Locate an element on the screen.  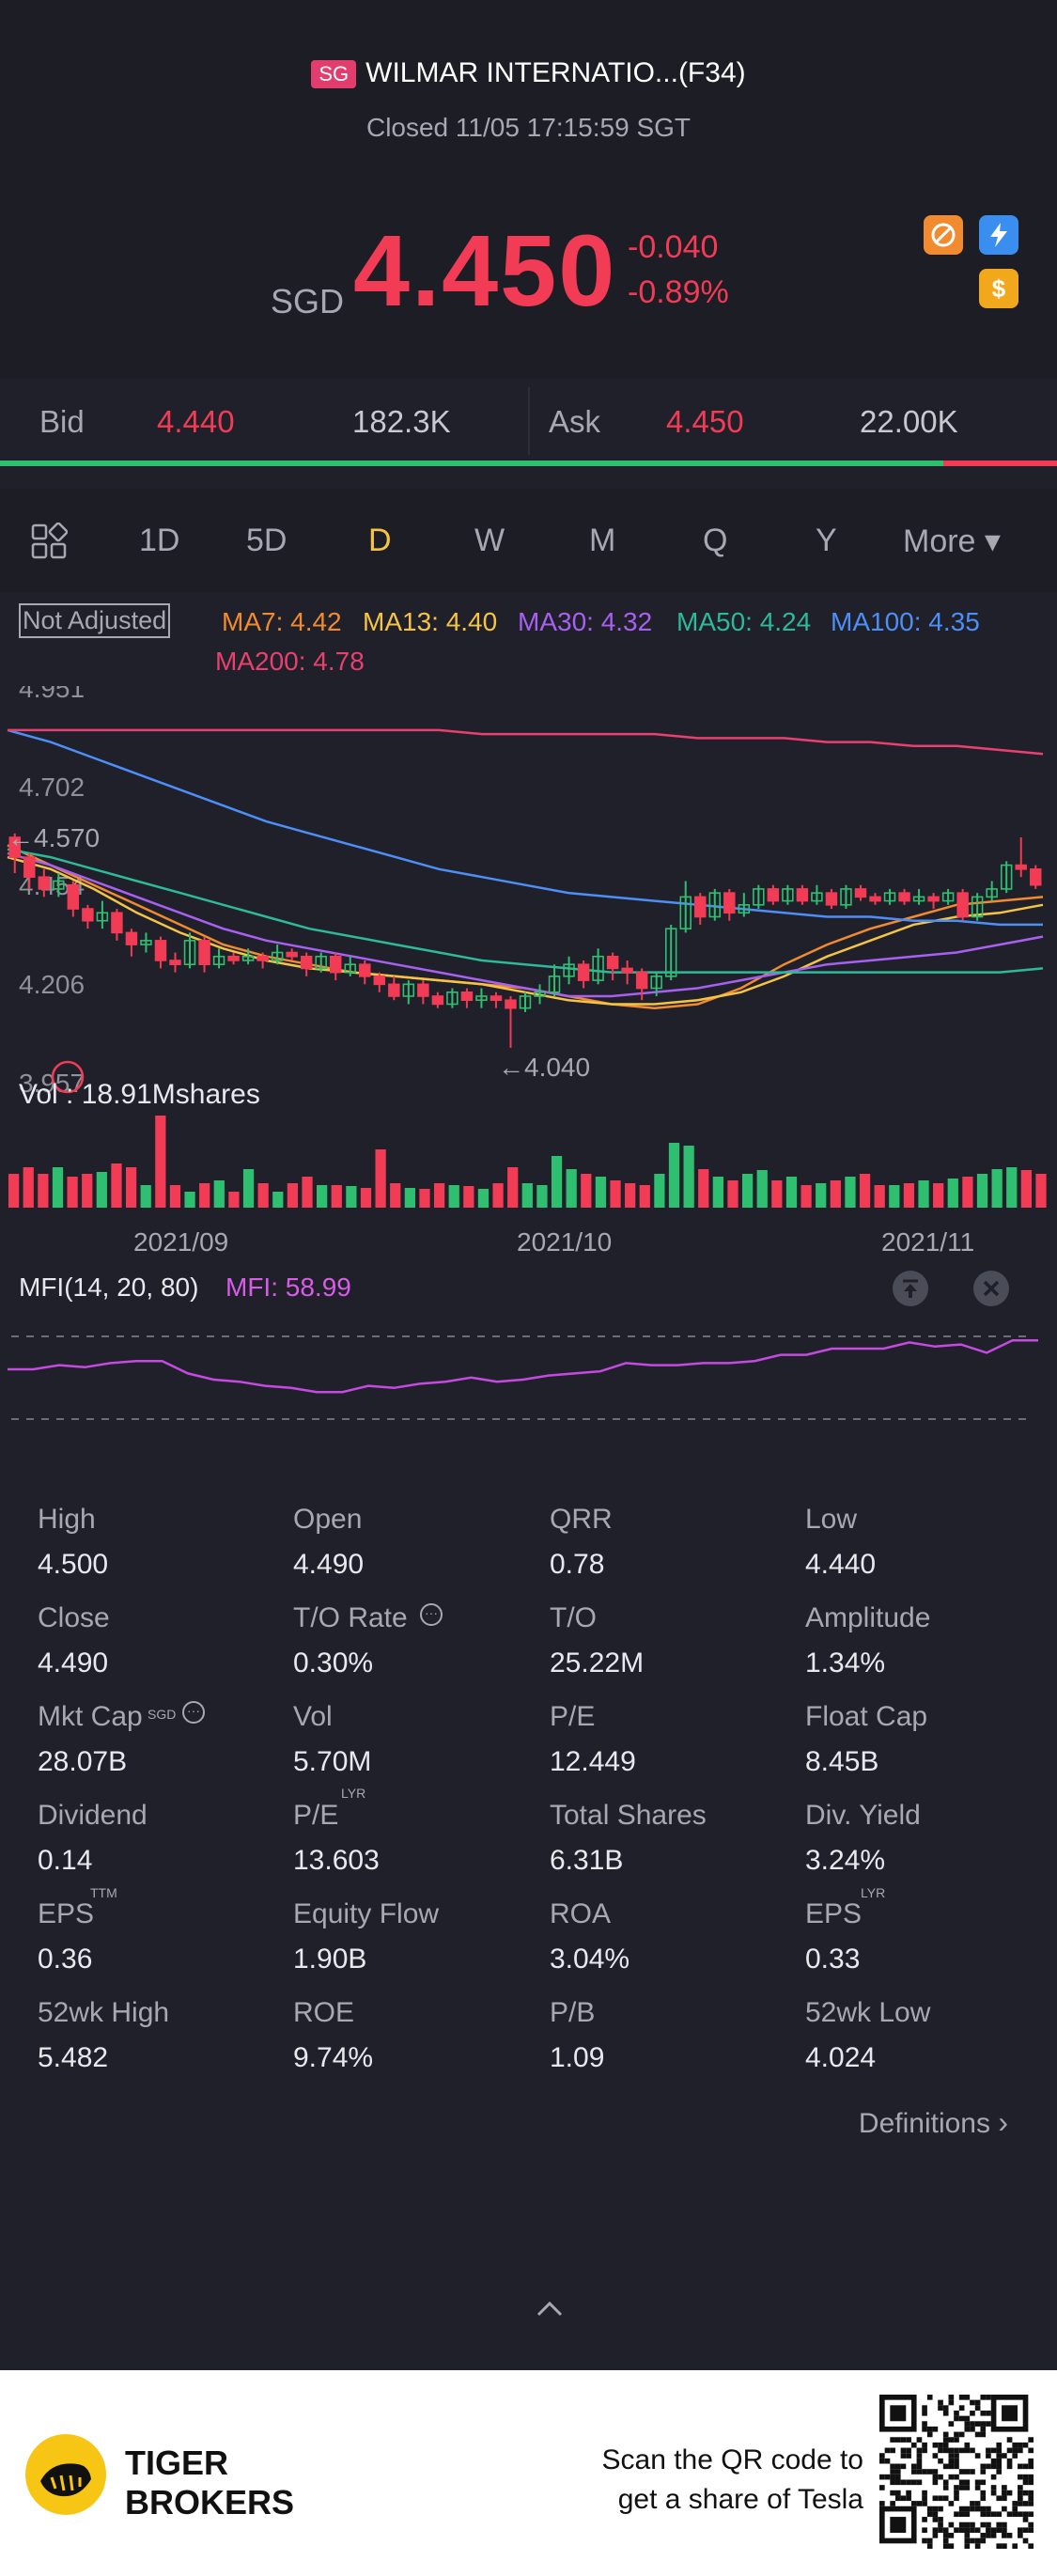
tab-weekly: W is located at coordinates (489, 540).